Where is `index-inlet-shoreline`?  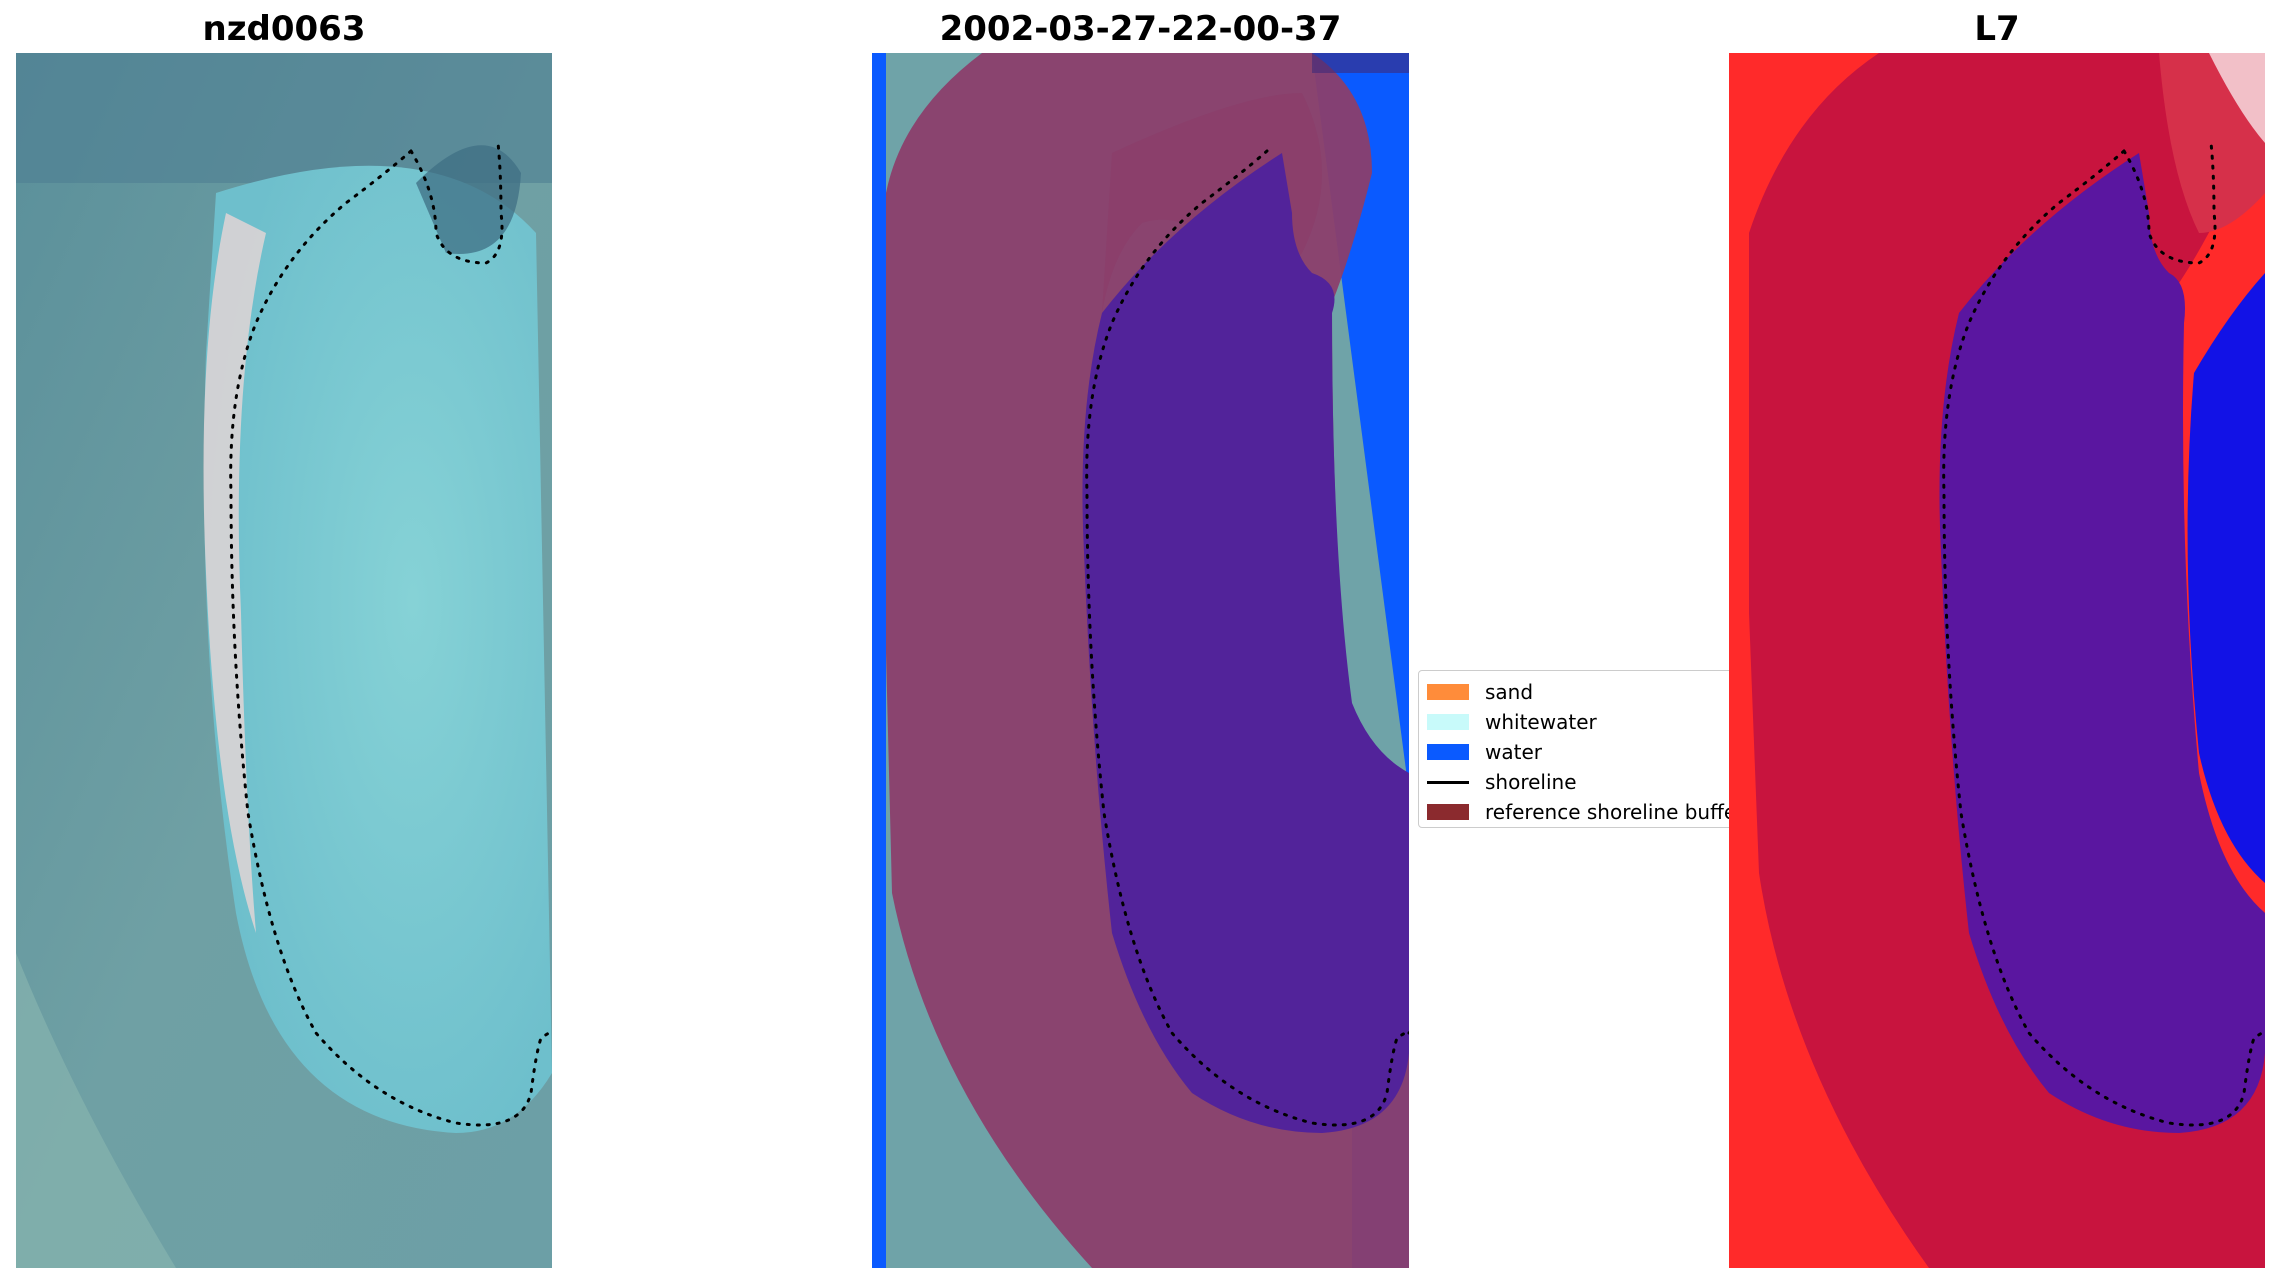 index-inlet-shoreline is located at coordinates (2169, 203).